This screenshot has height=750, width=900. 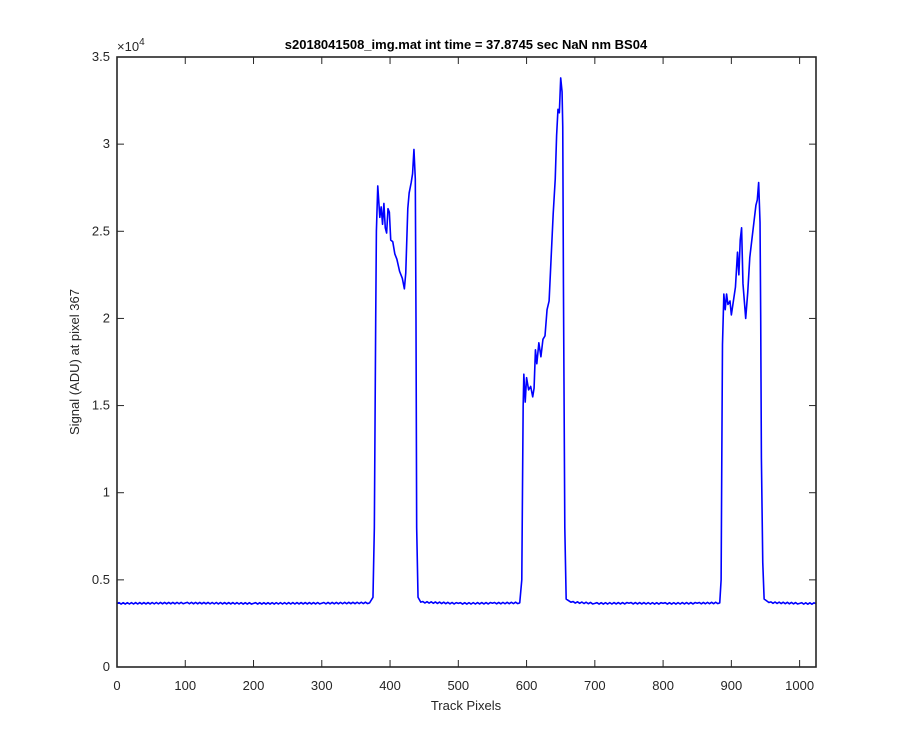 I want to click on y-exponent-label: ×10⁴, so click(x=131, y=45).